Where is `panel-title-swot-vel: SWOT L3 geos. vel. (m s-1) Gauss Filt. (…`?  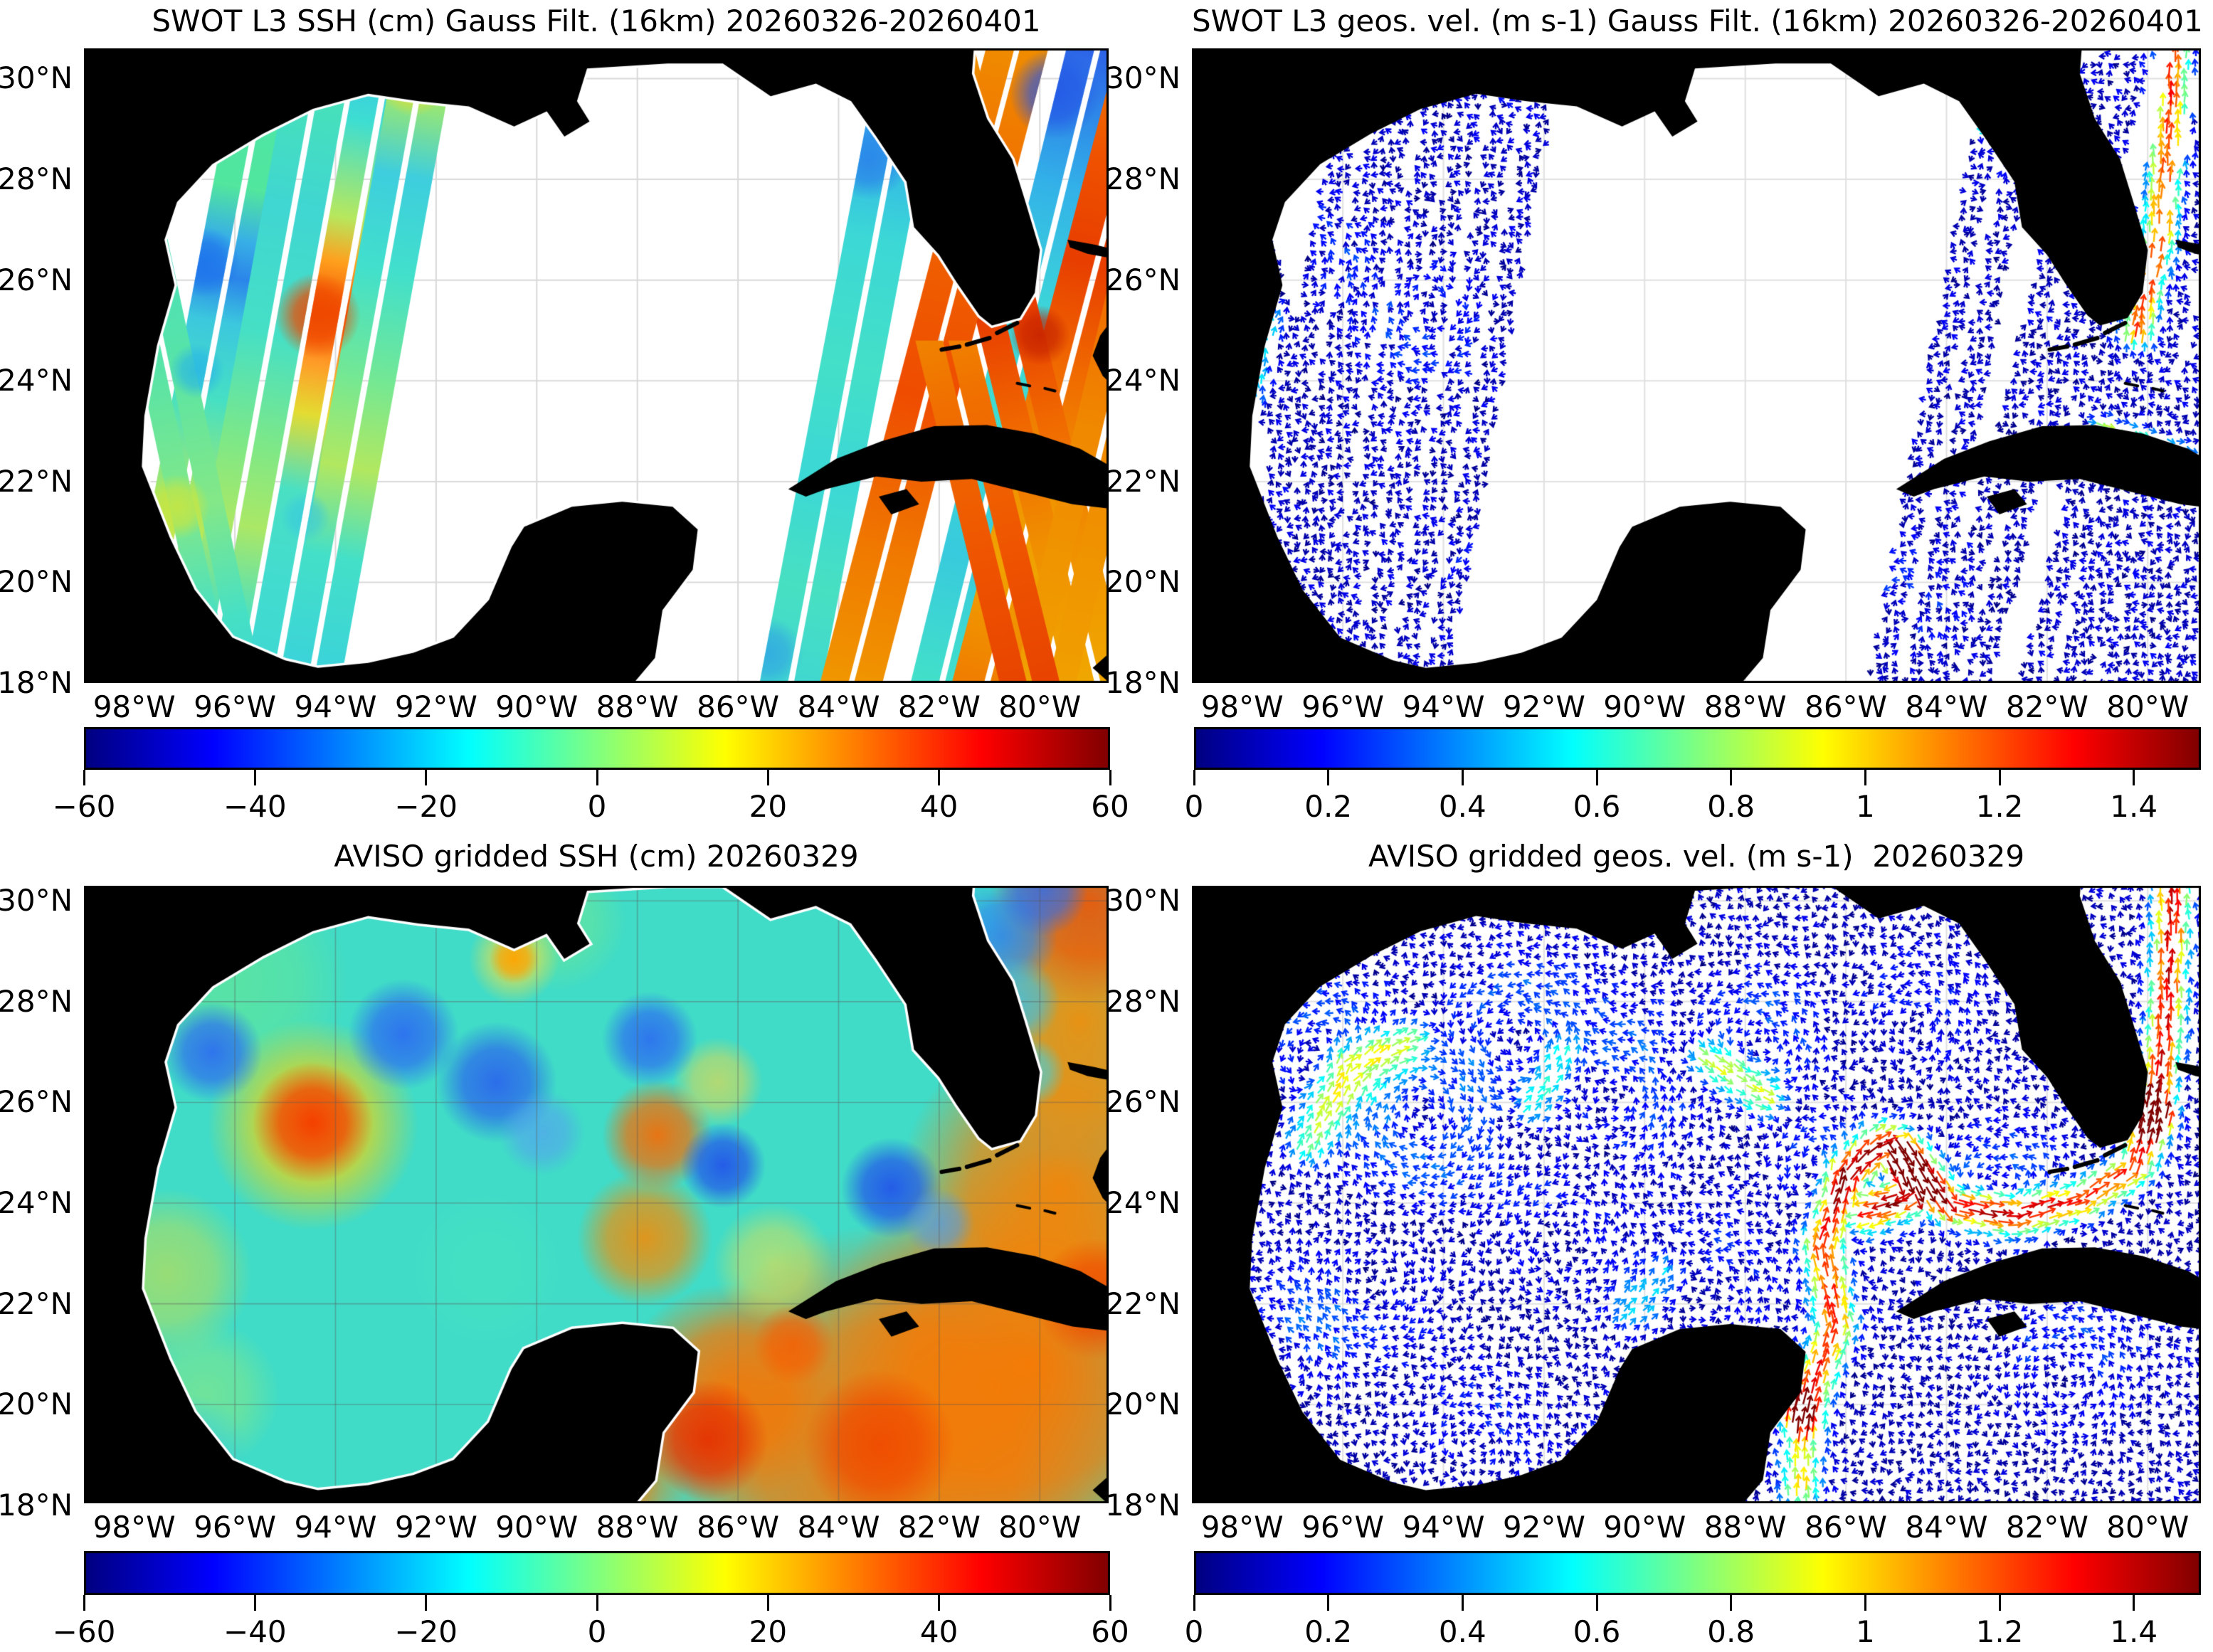
panel-title-swot-vel: SWOT L3 geos. vel. (m s-1) Gauss Filt. (… is located at coordinates (1697, 21).